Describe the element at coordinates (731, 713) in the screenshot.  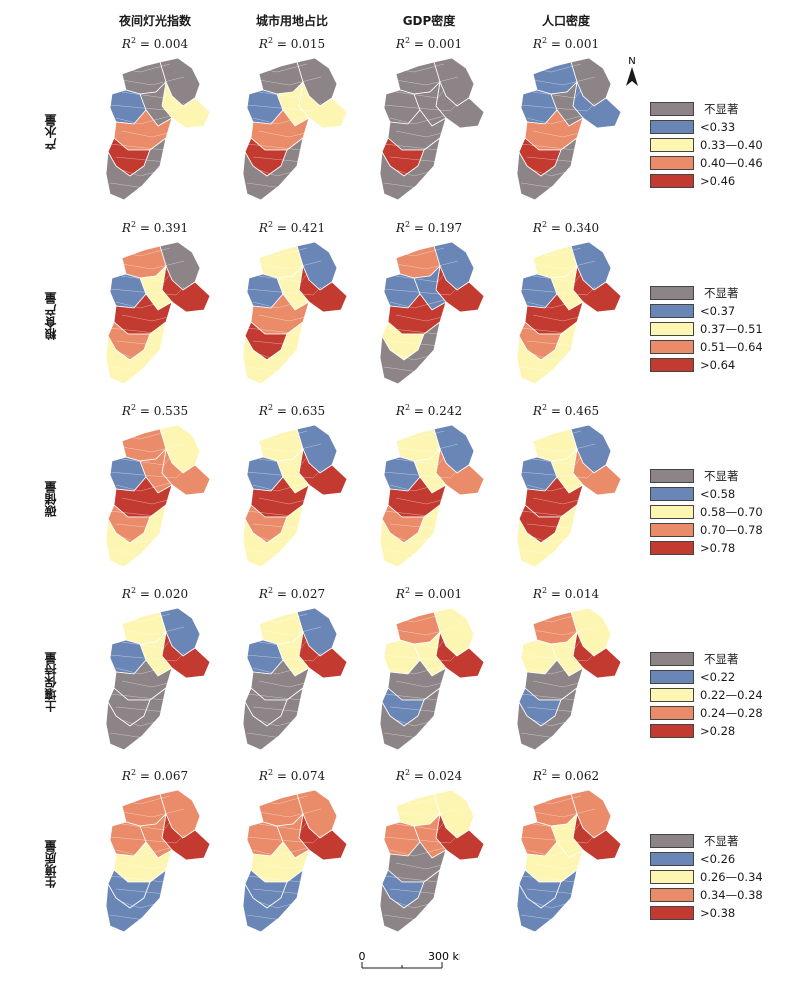
I see `legend-label: 0.24—0.28` at that location.